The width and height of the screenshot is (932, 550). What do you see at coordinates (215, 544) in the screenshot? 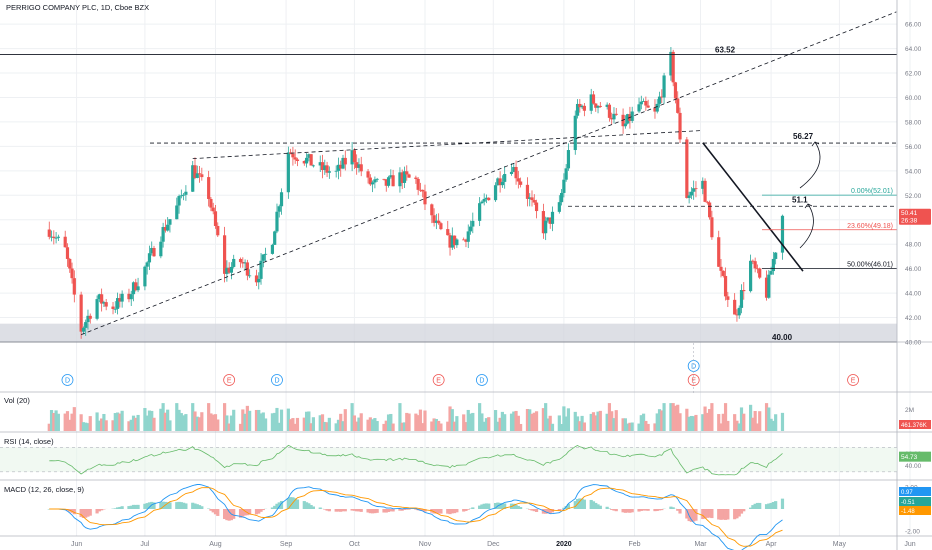
I see `time-tick: Aug` at bounding box center [215, 544].